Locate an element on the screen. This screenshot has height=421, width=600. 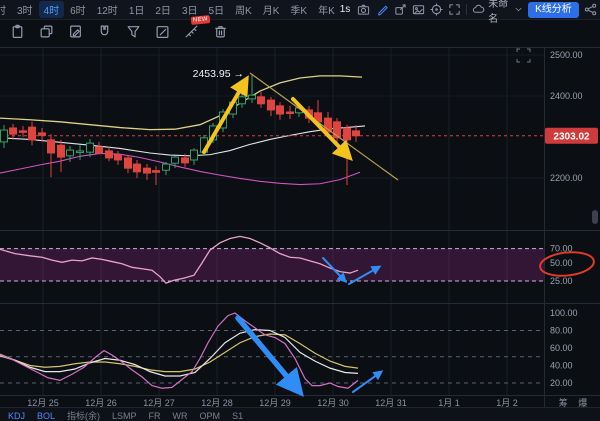
red-circle-annotation is located at coordinates (567, 264).